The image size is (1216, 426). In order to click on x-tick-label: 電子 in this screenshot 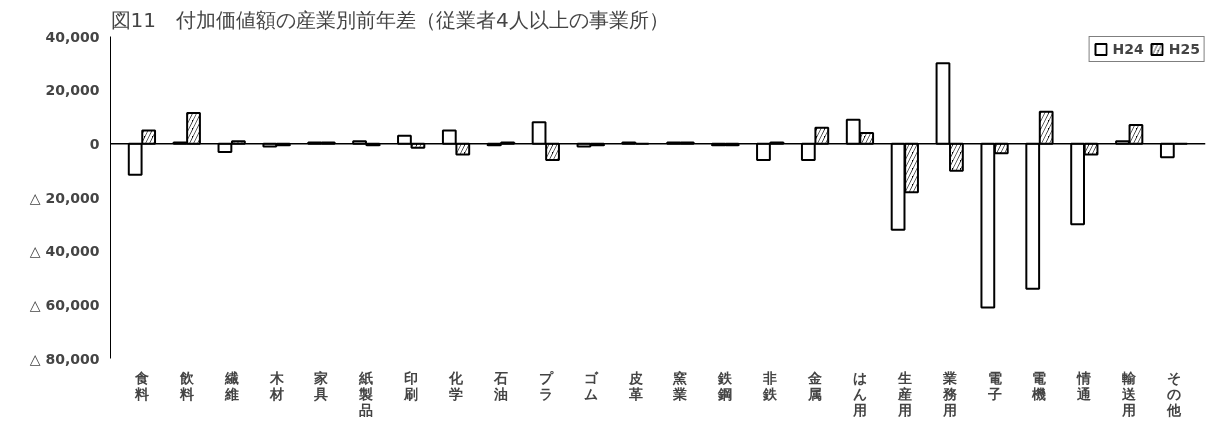, I will do `click(994, 385)`.